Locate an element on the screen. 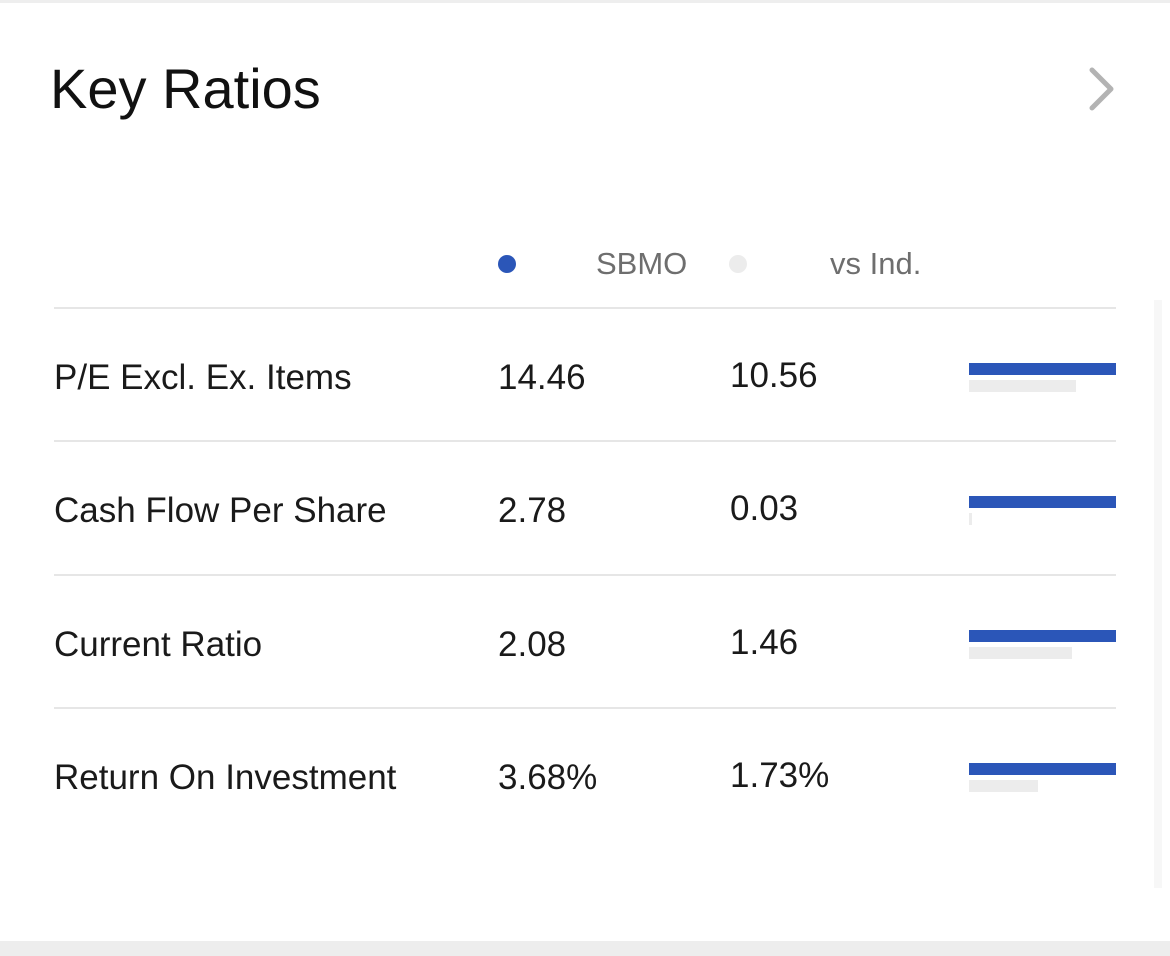 Image resolution: width=1170 pixels, height=956 pixels. chevron-right-icon is located at coordinates (1102, 89).